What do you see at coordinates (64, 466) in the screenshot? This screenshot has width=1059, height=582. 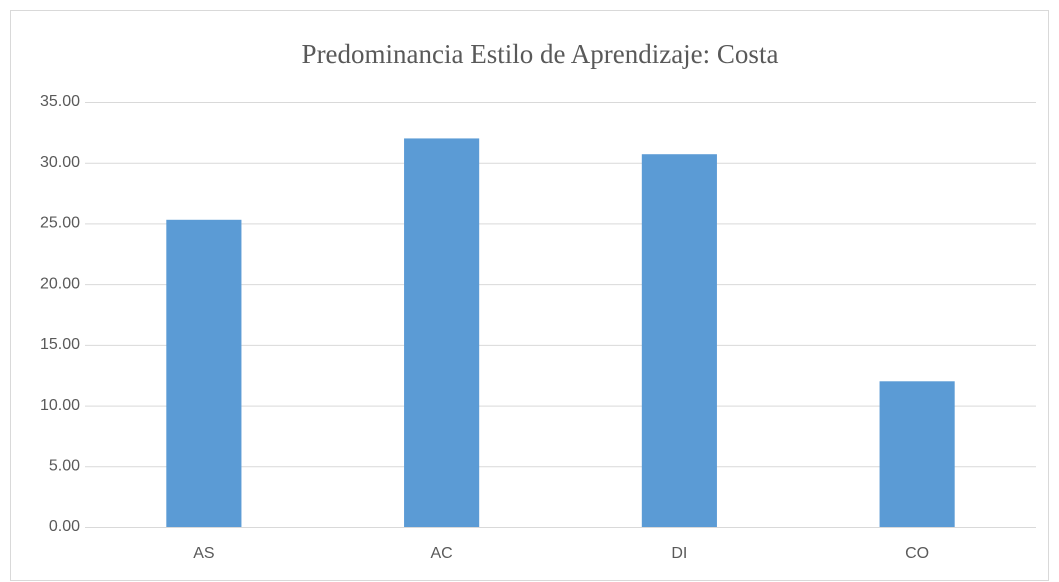 I see `y-tick-label: 5.00` at bounding box center [64, 466].